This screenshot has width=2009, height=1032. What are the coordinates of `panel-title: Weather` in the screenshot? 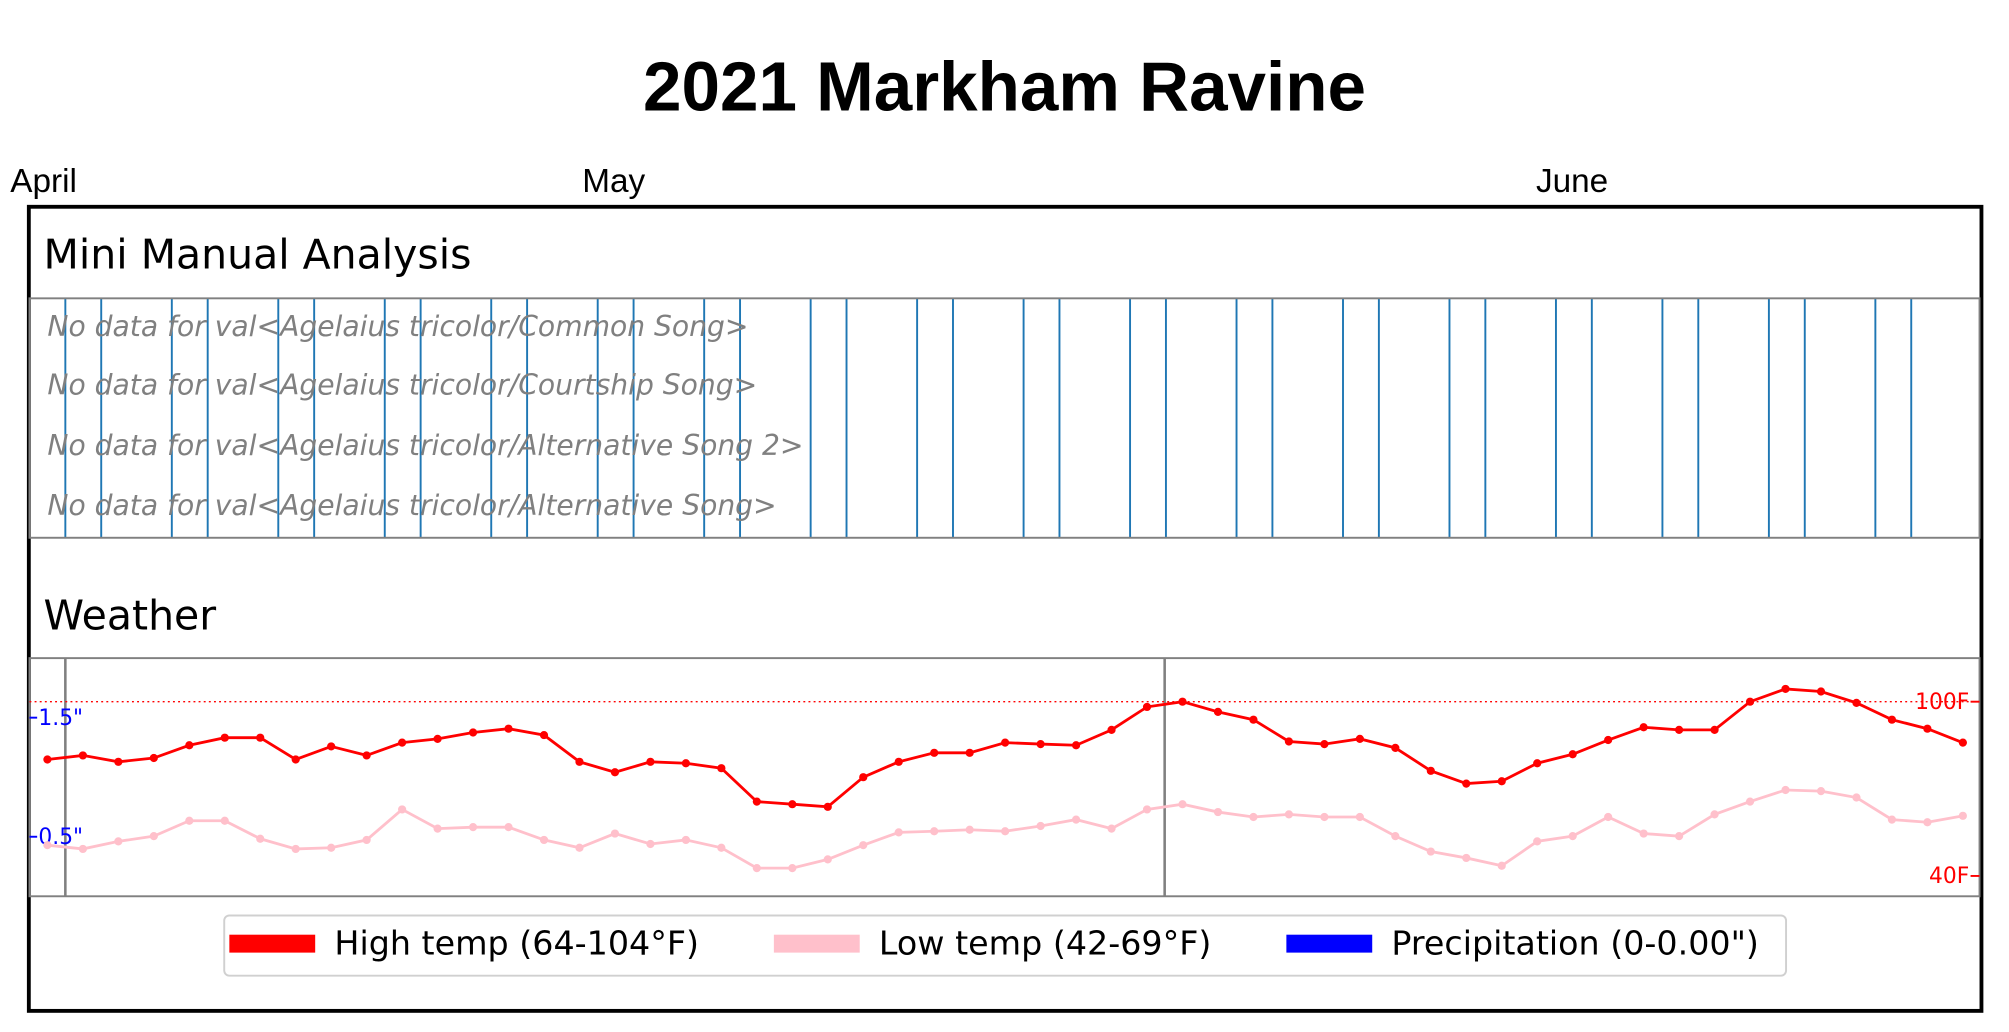 It's located at (130, 615).